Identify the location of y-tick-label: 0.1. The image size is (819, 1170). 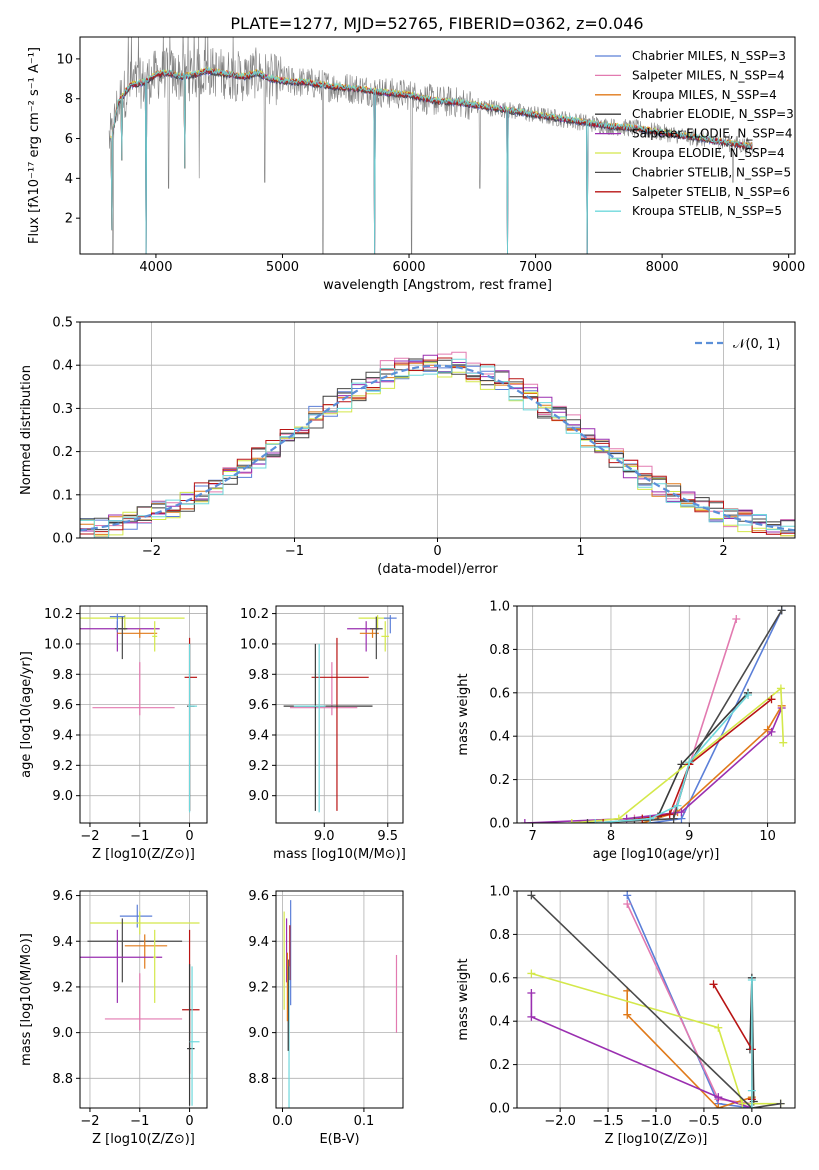
(62, 495).